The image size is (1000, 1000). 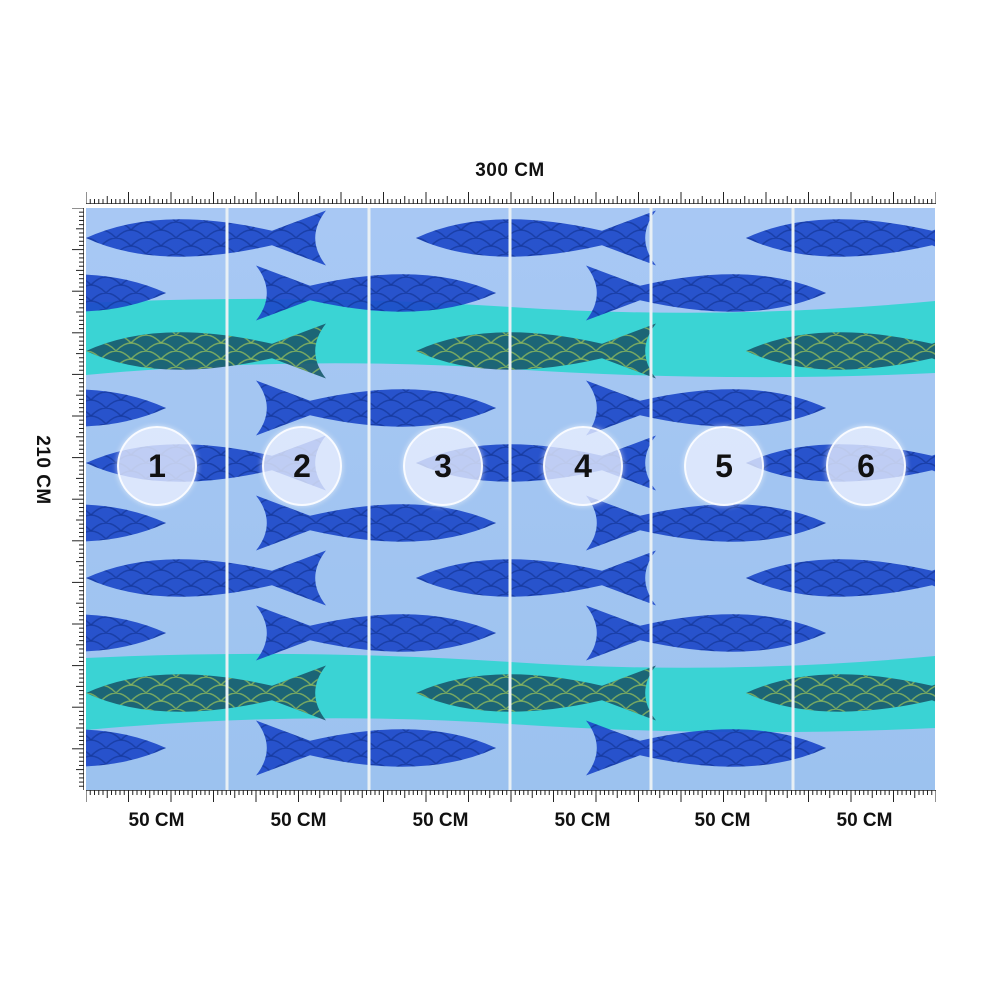 What do you see at coordinates (864, 820) in the screenshot?
I see `panel-6-width-label: 50 CM` at bounding box center [864, 820].